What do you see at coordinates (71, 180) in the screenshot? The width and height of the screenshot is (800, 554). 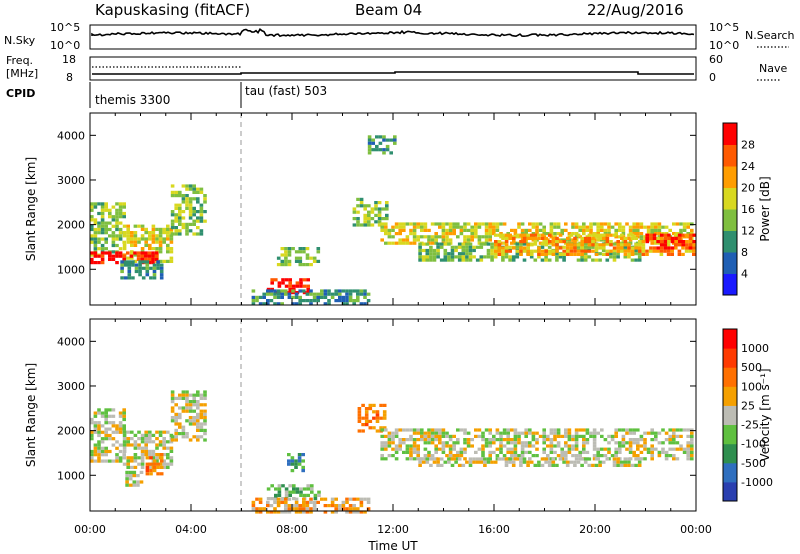 I see `power-y-tick-label: 3000` at bounding box center [71, 180].